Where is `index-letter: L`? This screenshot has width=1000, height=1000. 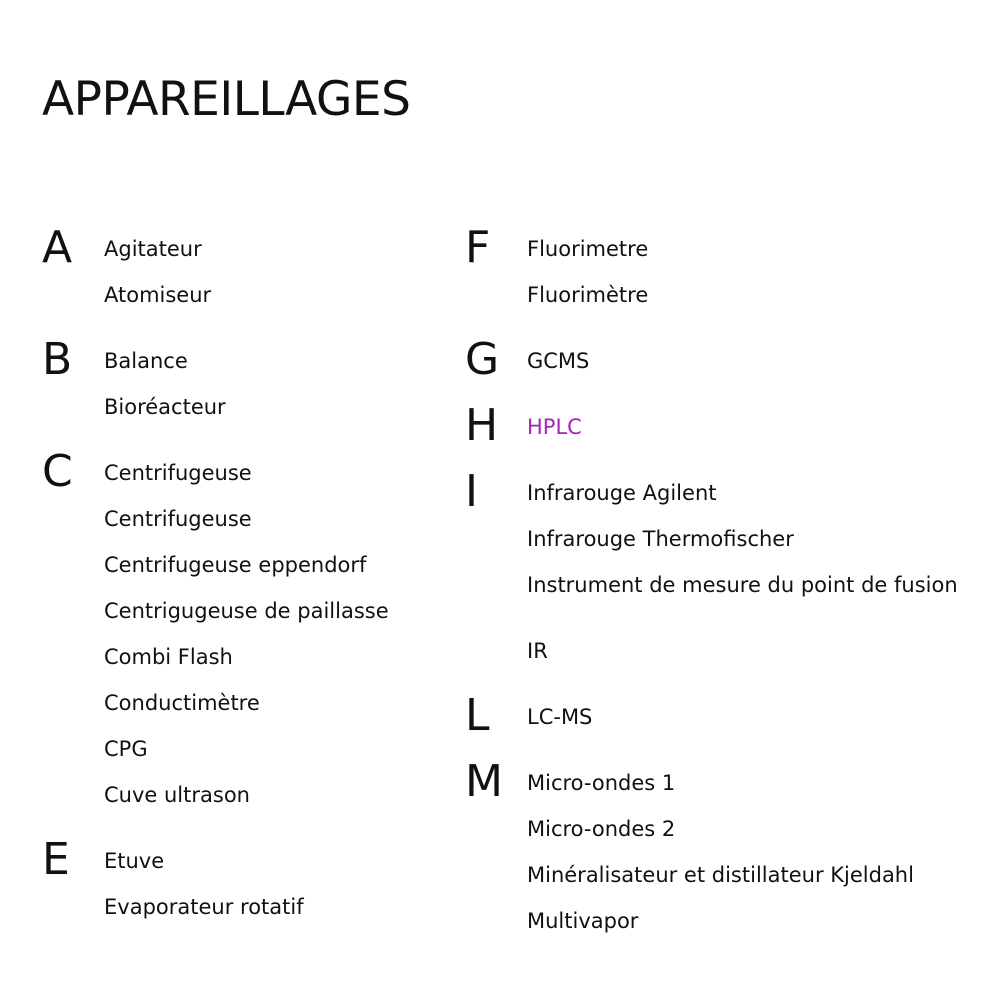
index-letter: L is located at coordinates (477, 715).